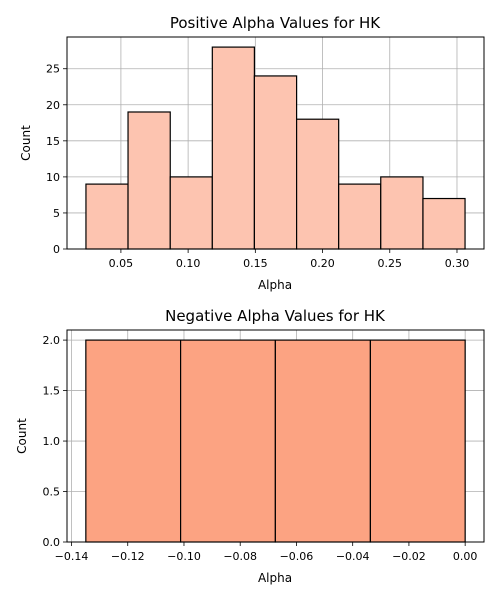 The width and height of the screenshot is (500, 600). What do you see at coordinates (56, 249) in the screenshot?
I see `y-tick-label: 0` at bounding box center [56, 249].